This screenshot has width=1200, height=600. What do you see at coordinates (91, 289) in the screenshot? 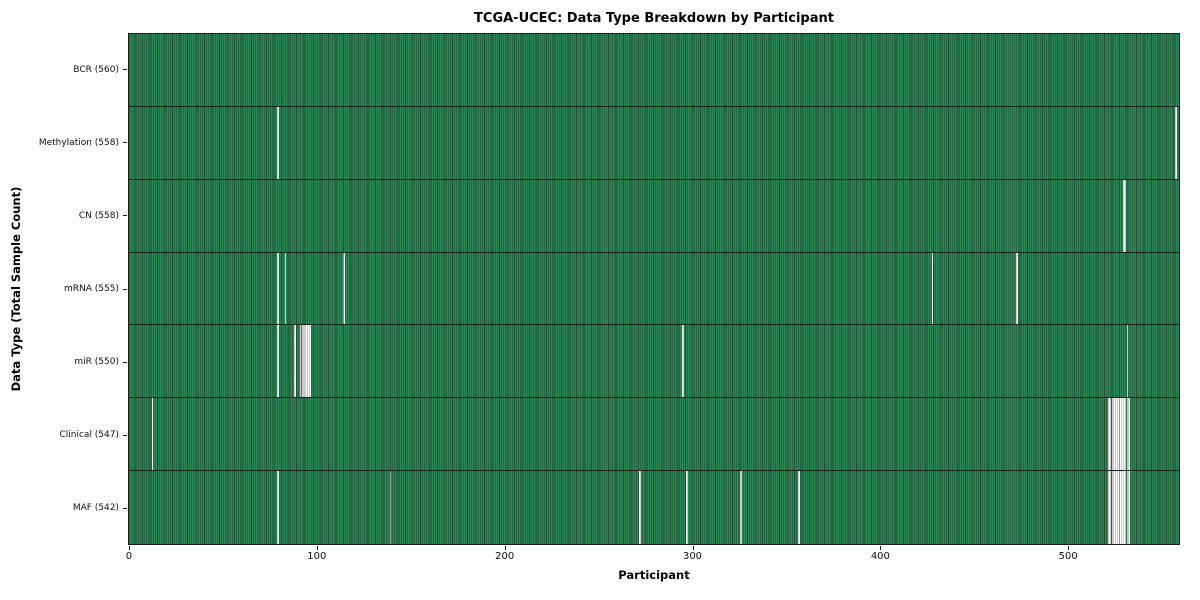
I see `y-tick-label-mrna: mRNA (555)` at bounding box center [91, 289].